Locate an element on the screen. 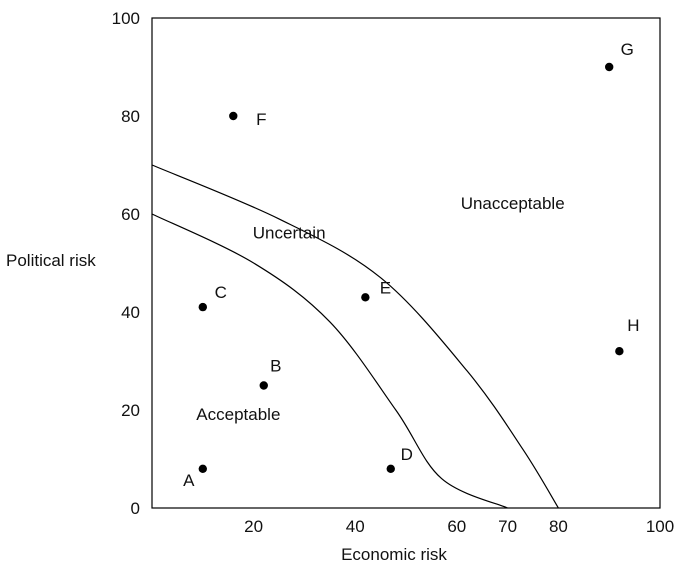  x-axis-ticks: 20 40 60 70 80 100 is located at coordinates (459, 526).